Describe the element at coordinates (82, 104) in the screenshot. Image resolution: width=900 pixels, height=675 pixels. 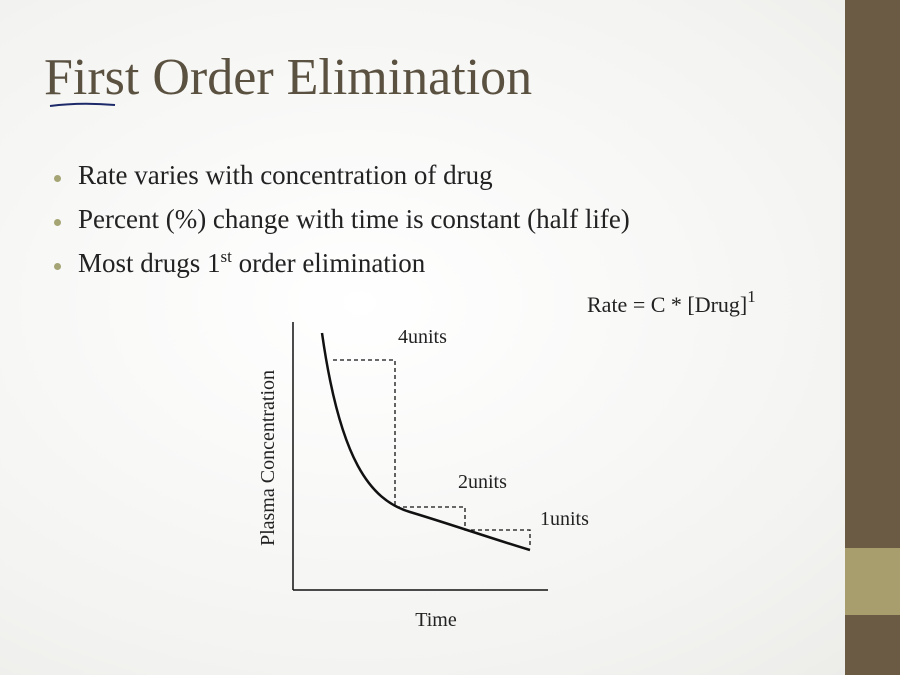
I see `underline-mark` at that location.